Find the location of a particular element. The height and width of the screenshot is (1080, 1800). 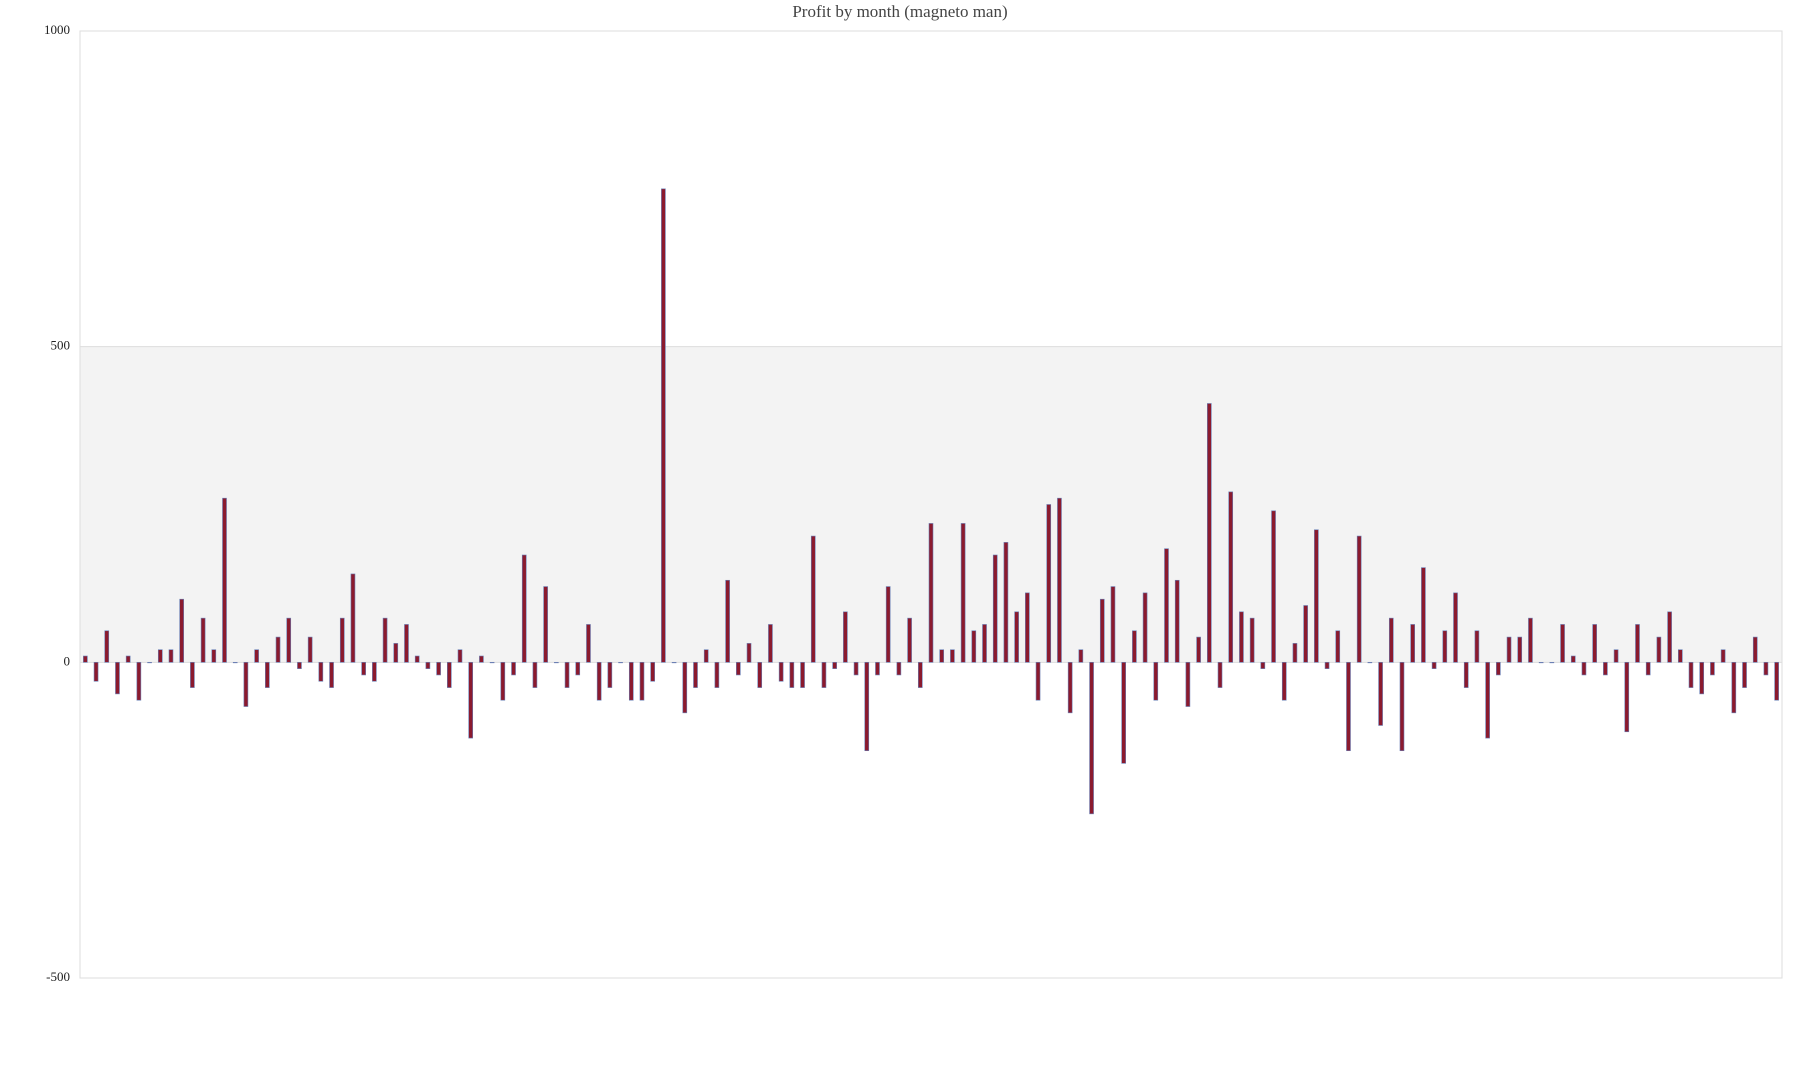

y-tick-label: 500 is located at coordinates (61, 345).